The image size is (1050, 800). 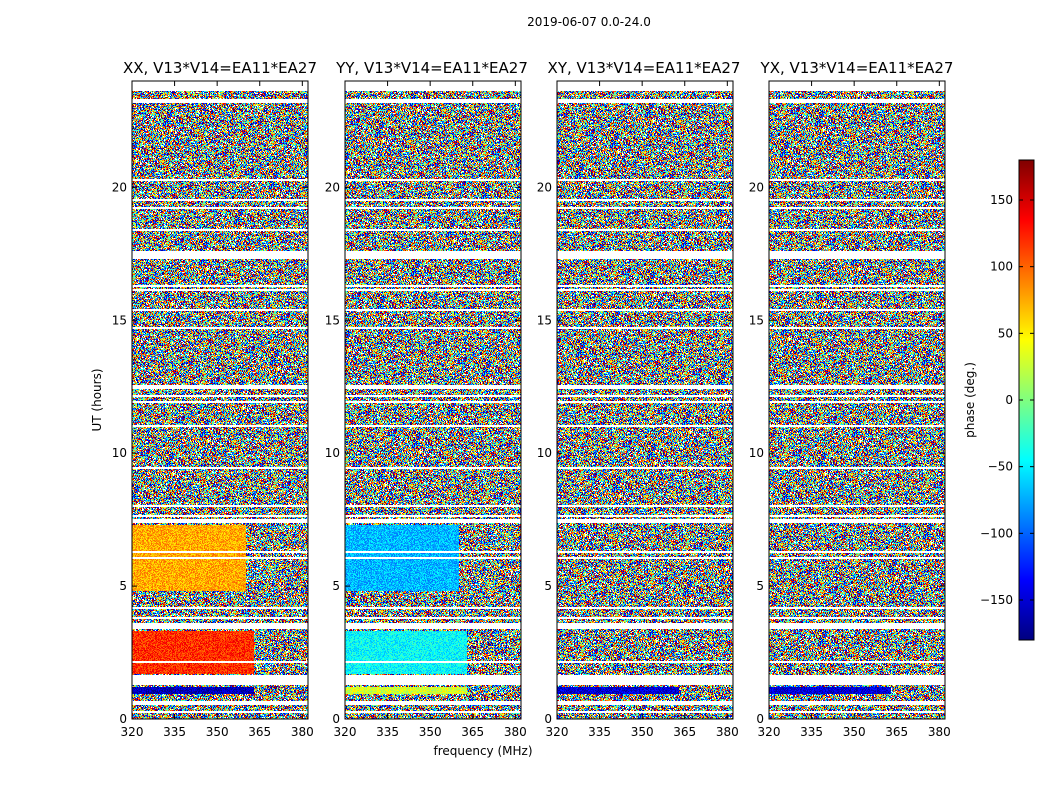 I want to click on x-tick-label-xx-4: 380, so click(x=302, y=732).